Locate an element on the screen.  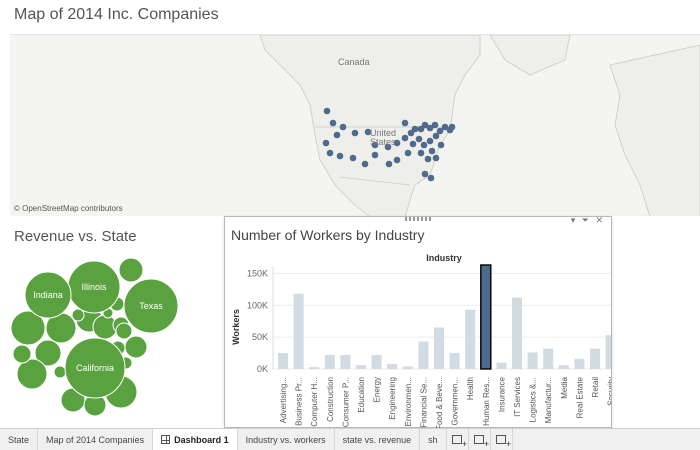
tab-map-2014: Map of 2014 Companies is located at coordinates (96, 439).